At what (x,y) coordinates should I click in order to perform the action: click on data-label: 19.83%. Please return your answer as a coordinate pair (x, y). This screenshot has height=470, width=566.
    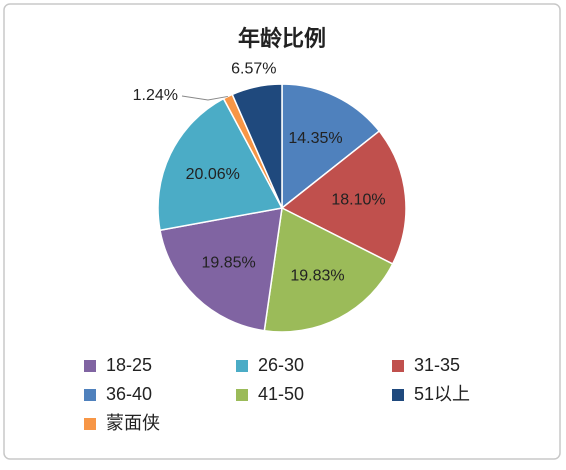
    Looking at the image, I should click on (317, 275).